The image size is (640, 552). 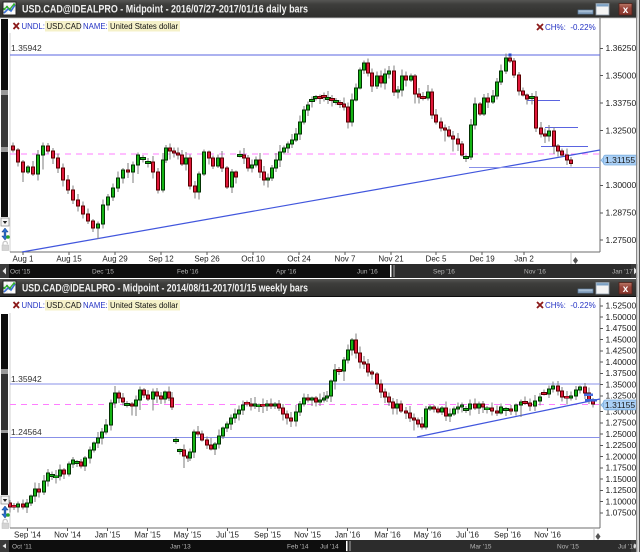 I want to click on svg-text: Apr '16, so click(x=286, y=272).